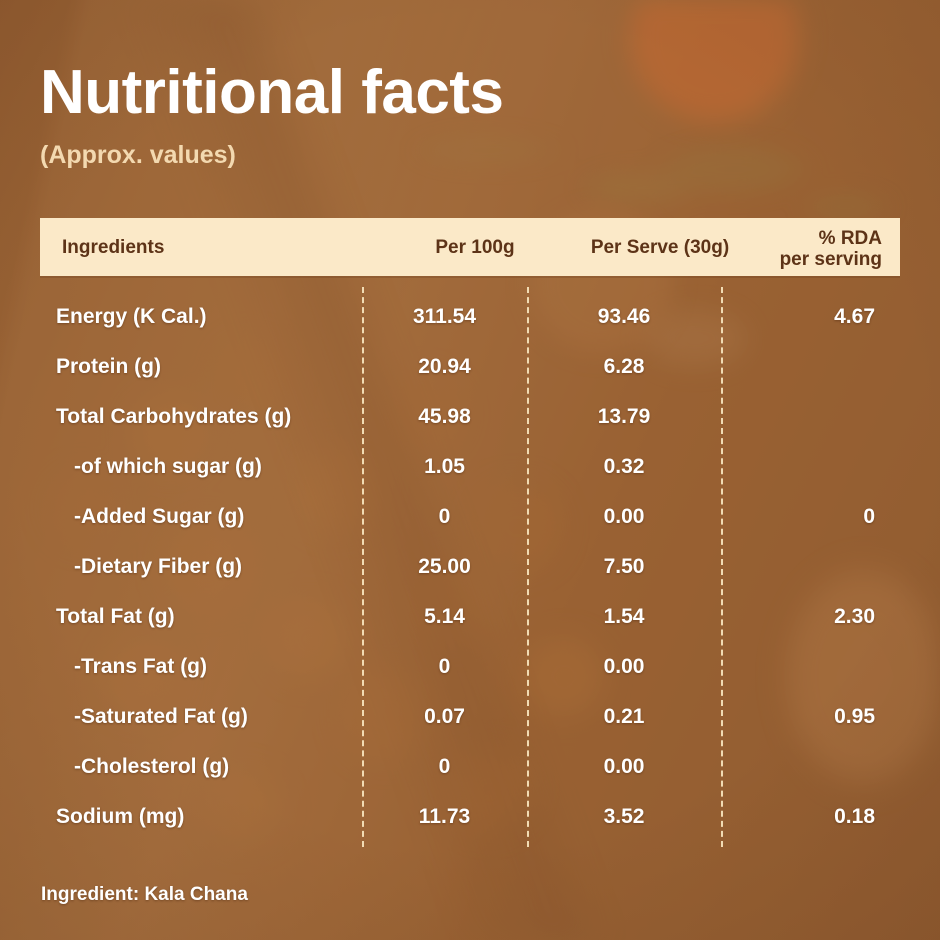 This screenshot has height=940, width=940. I want to click on cell-per-serve: 0.21, so click(624, 716).